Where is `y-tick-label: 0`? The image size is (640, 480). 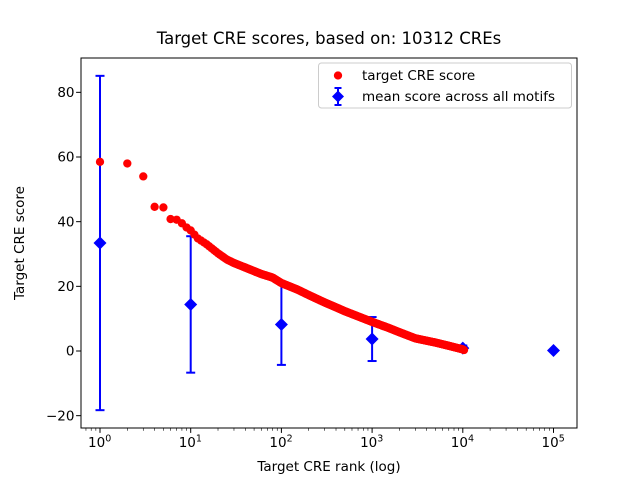 y-tick-label: 0 is located at coordinates (70, 352).